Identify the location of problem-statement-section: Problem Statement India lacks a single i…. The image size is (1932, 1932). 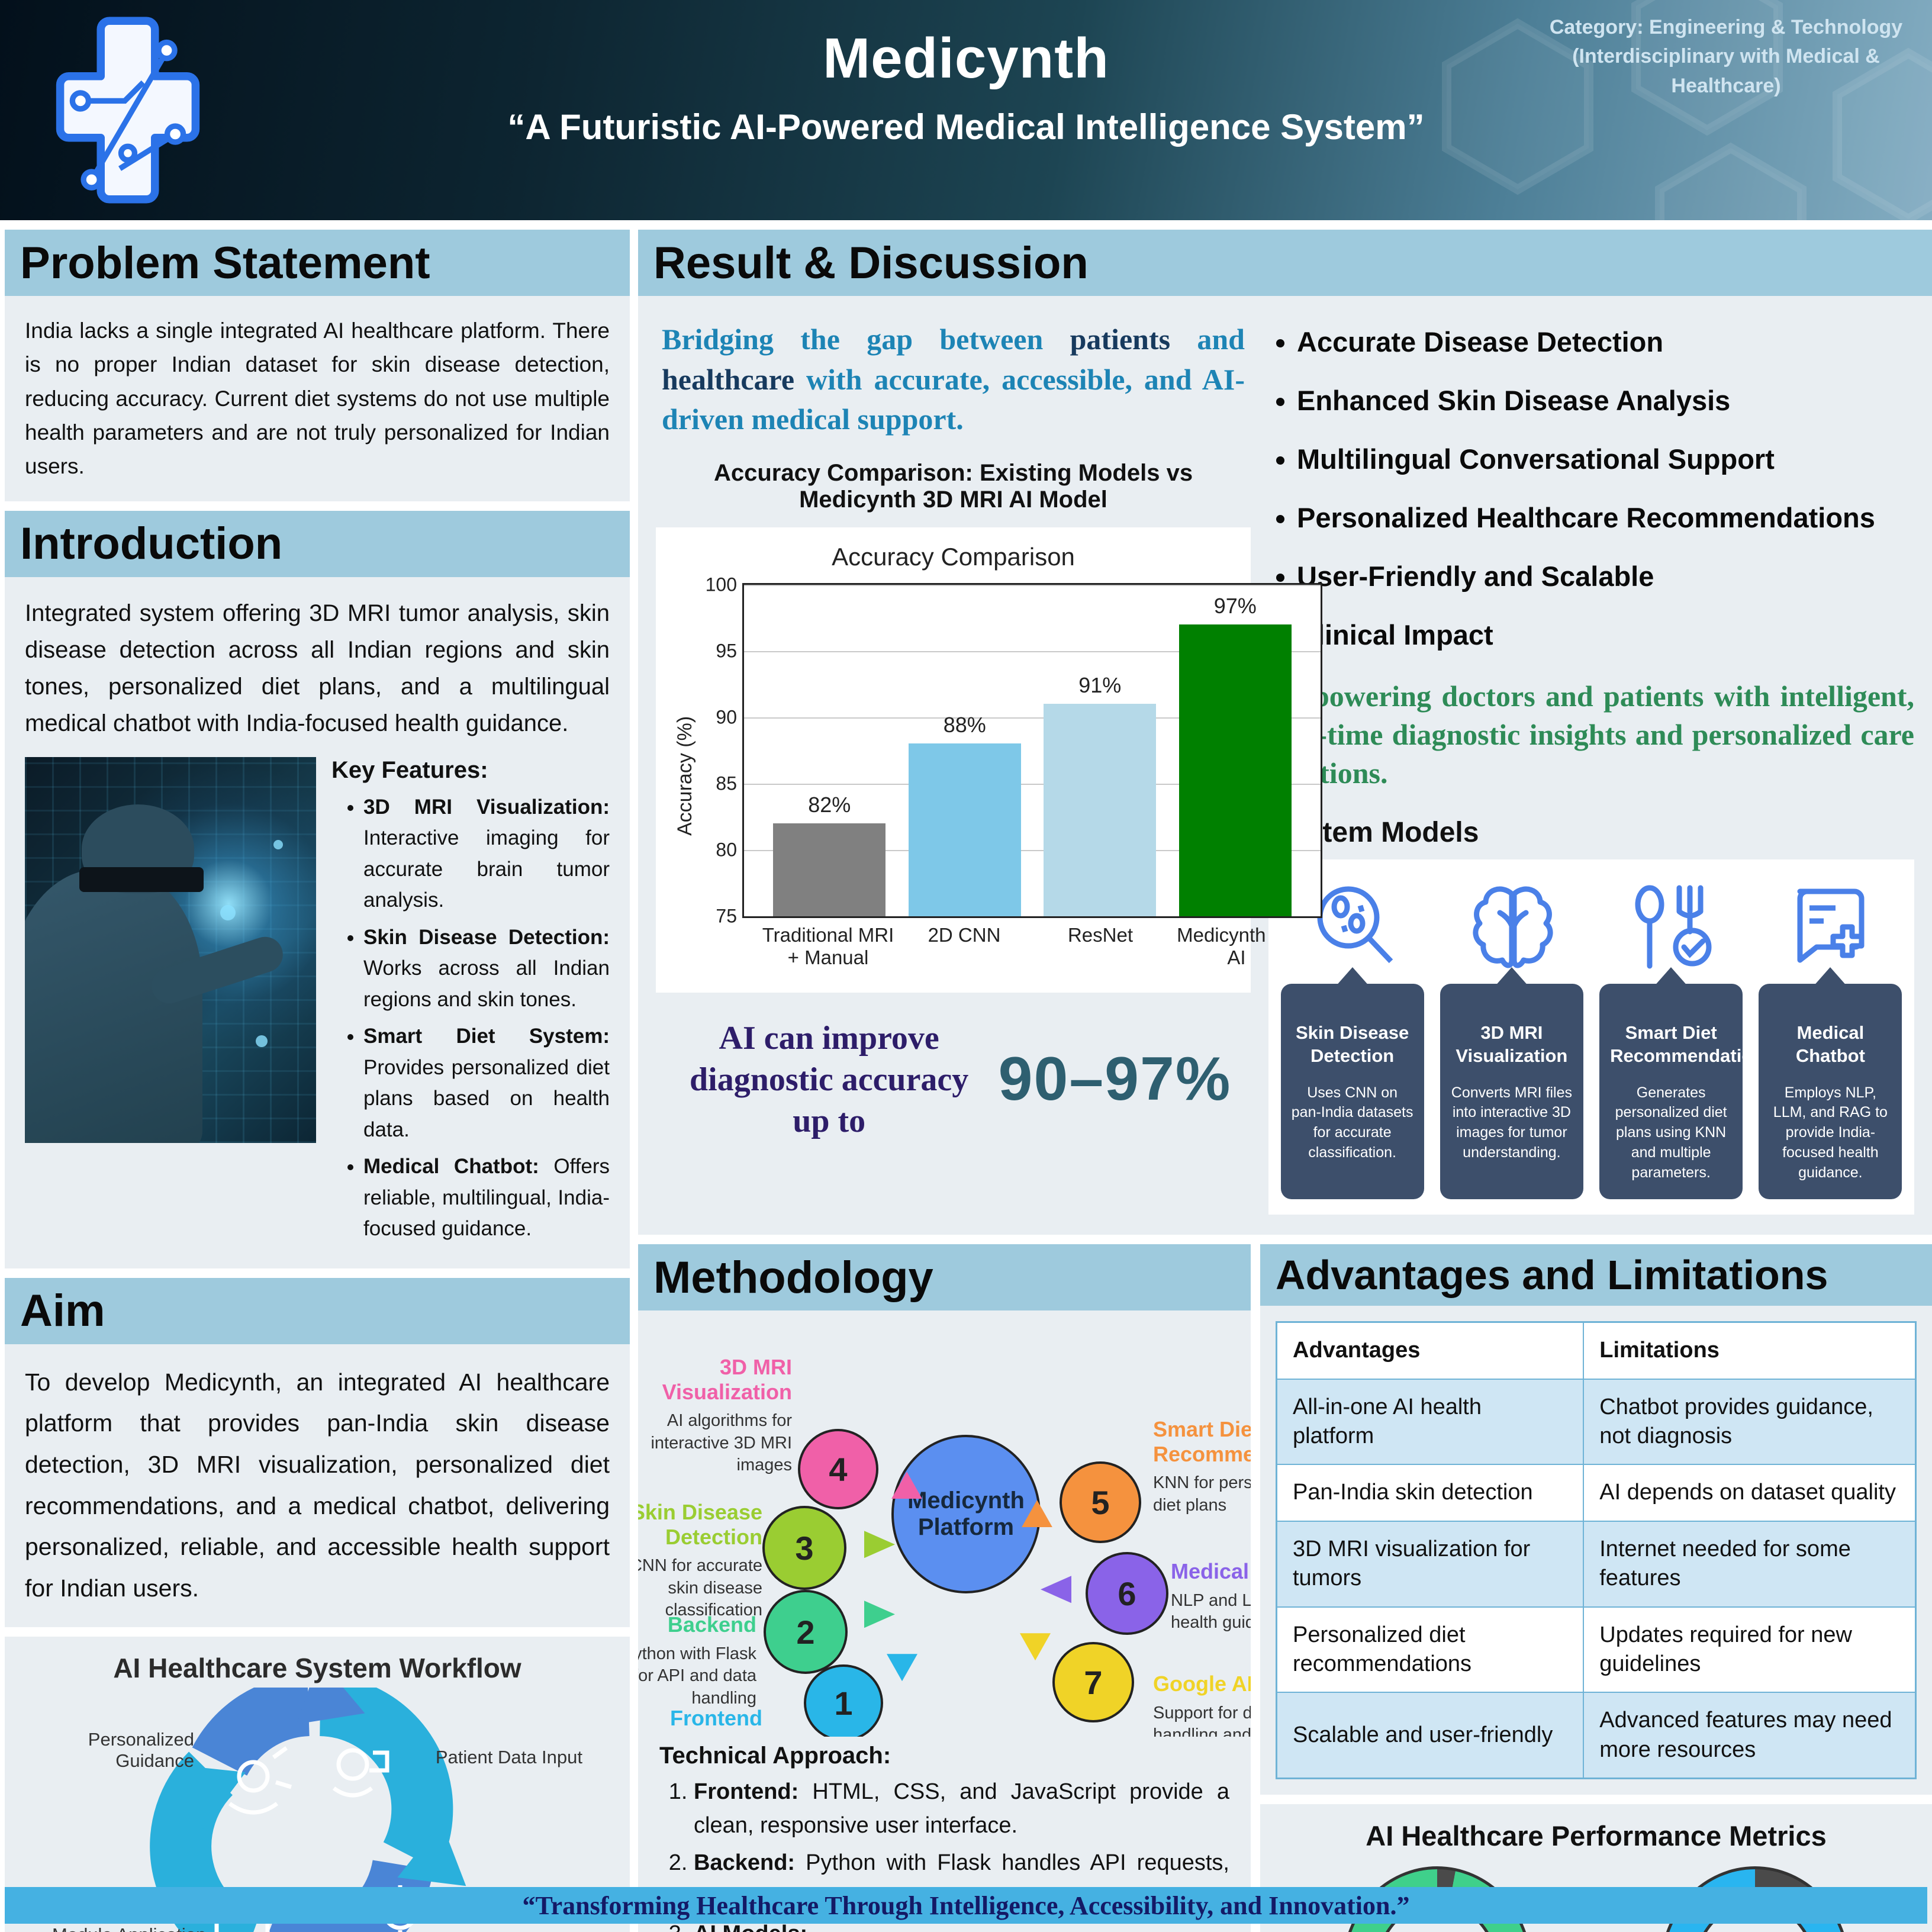
(317, 366).